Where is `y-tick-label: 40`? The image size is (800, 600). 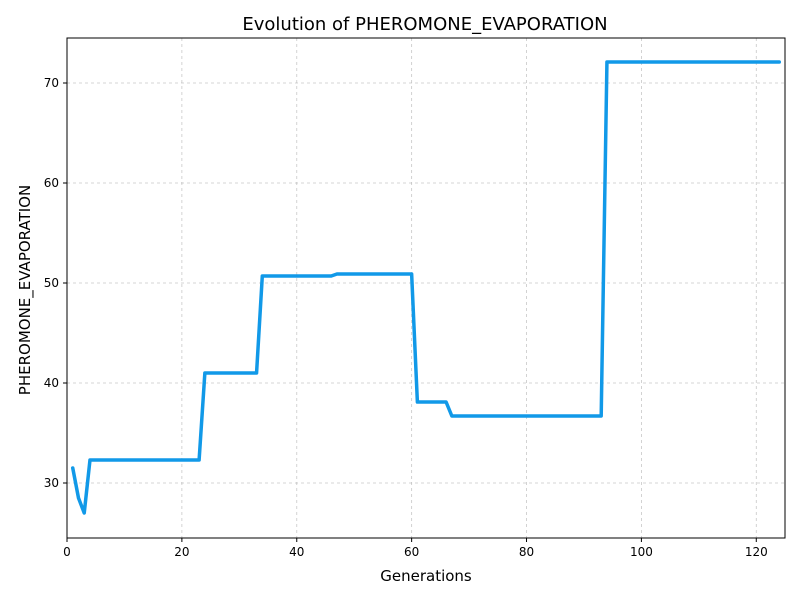 y-tick-label: 40 is located at coordinates (51, 383).